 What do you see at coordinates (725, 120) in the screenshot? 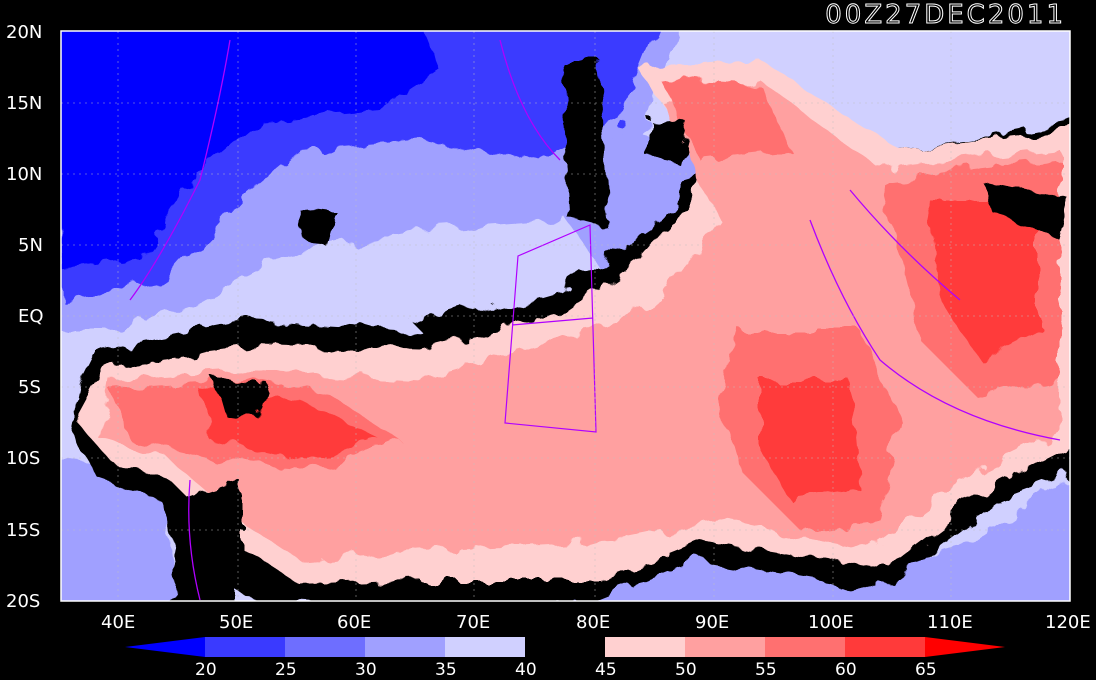
I see `contour-55-60-north` at bounding box center [725, 120].